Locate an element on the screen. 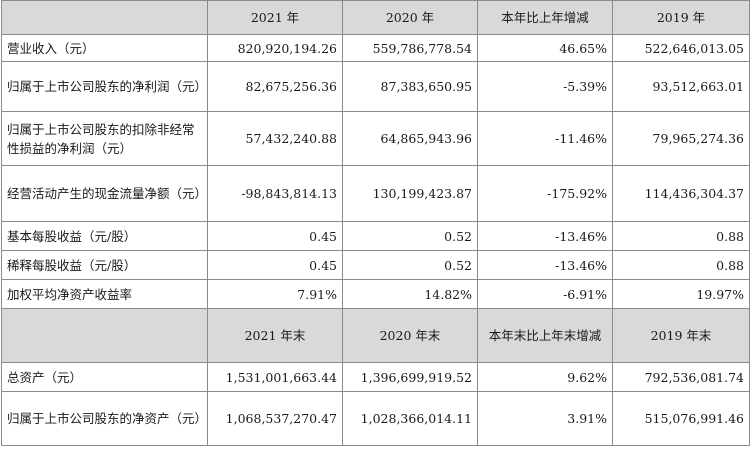 This screenshot has height=469, width=750. value-cell: -98,843,814.13 is located at coordinates (275, 193).